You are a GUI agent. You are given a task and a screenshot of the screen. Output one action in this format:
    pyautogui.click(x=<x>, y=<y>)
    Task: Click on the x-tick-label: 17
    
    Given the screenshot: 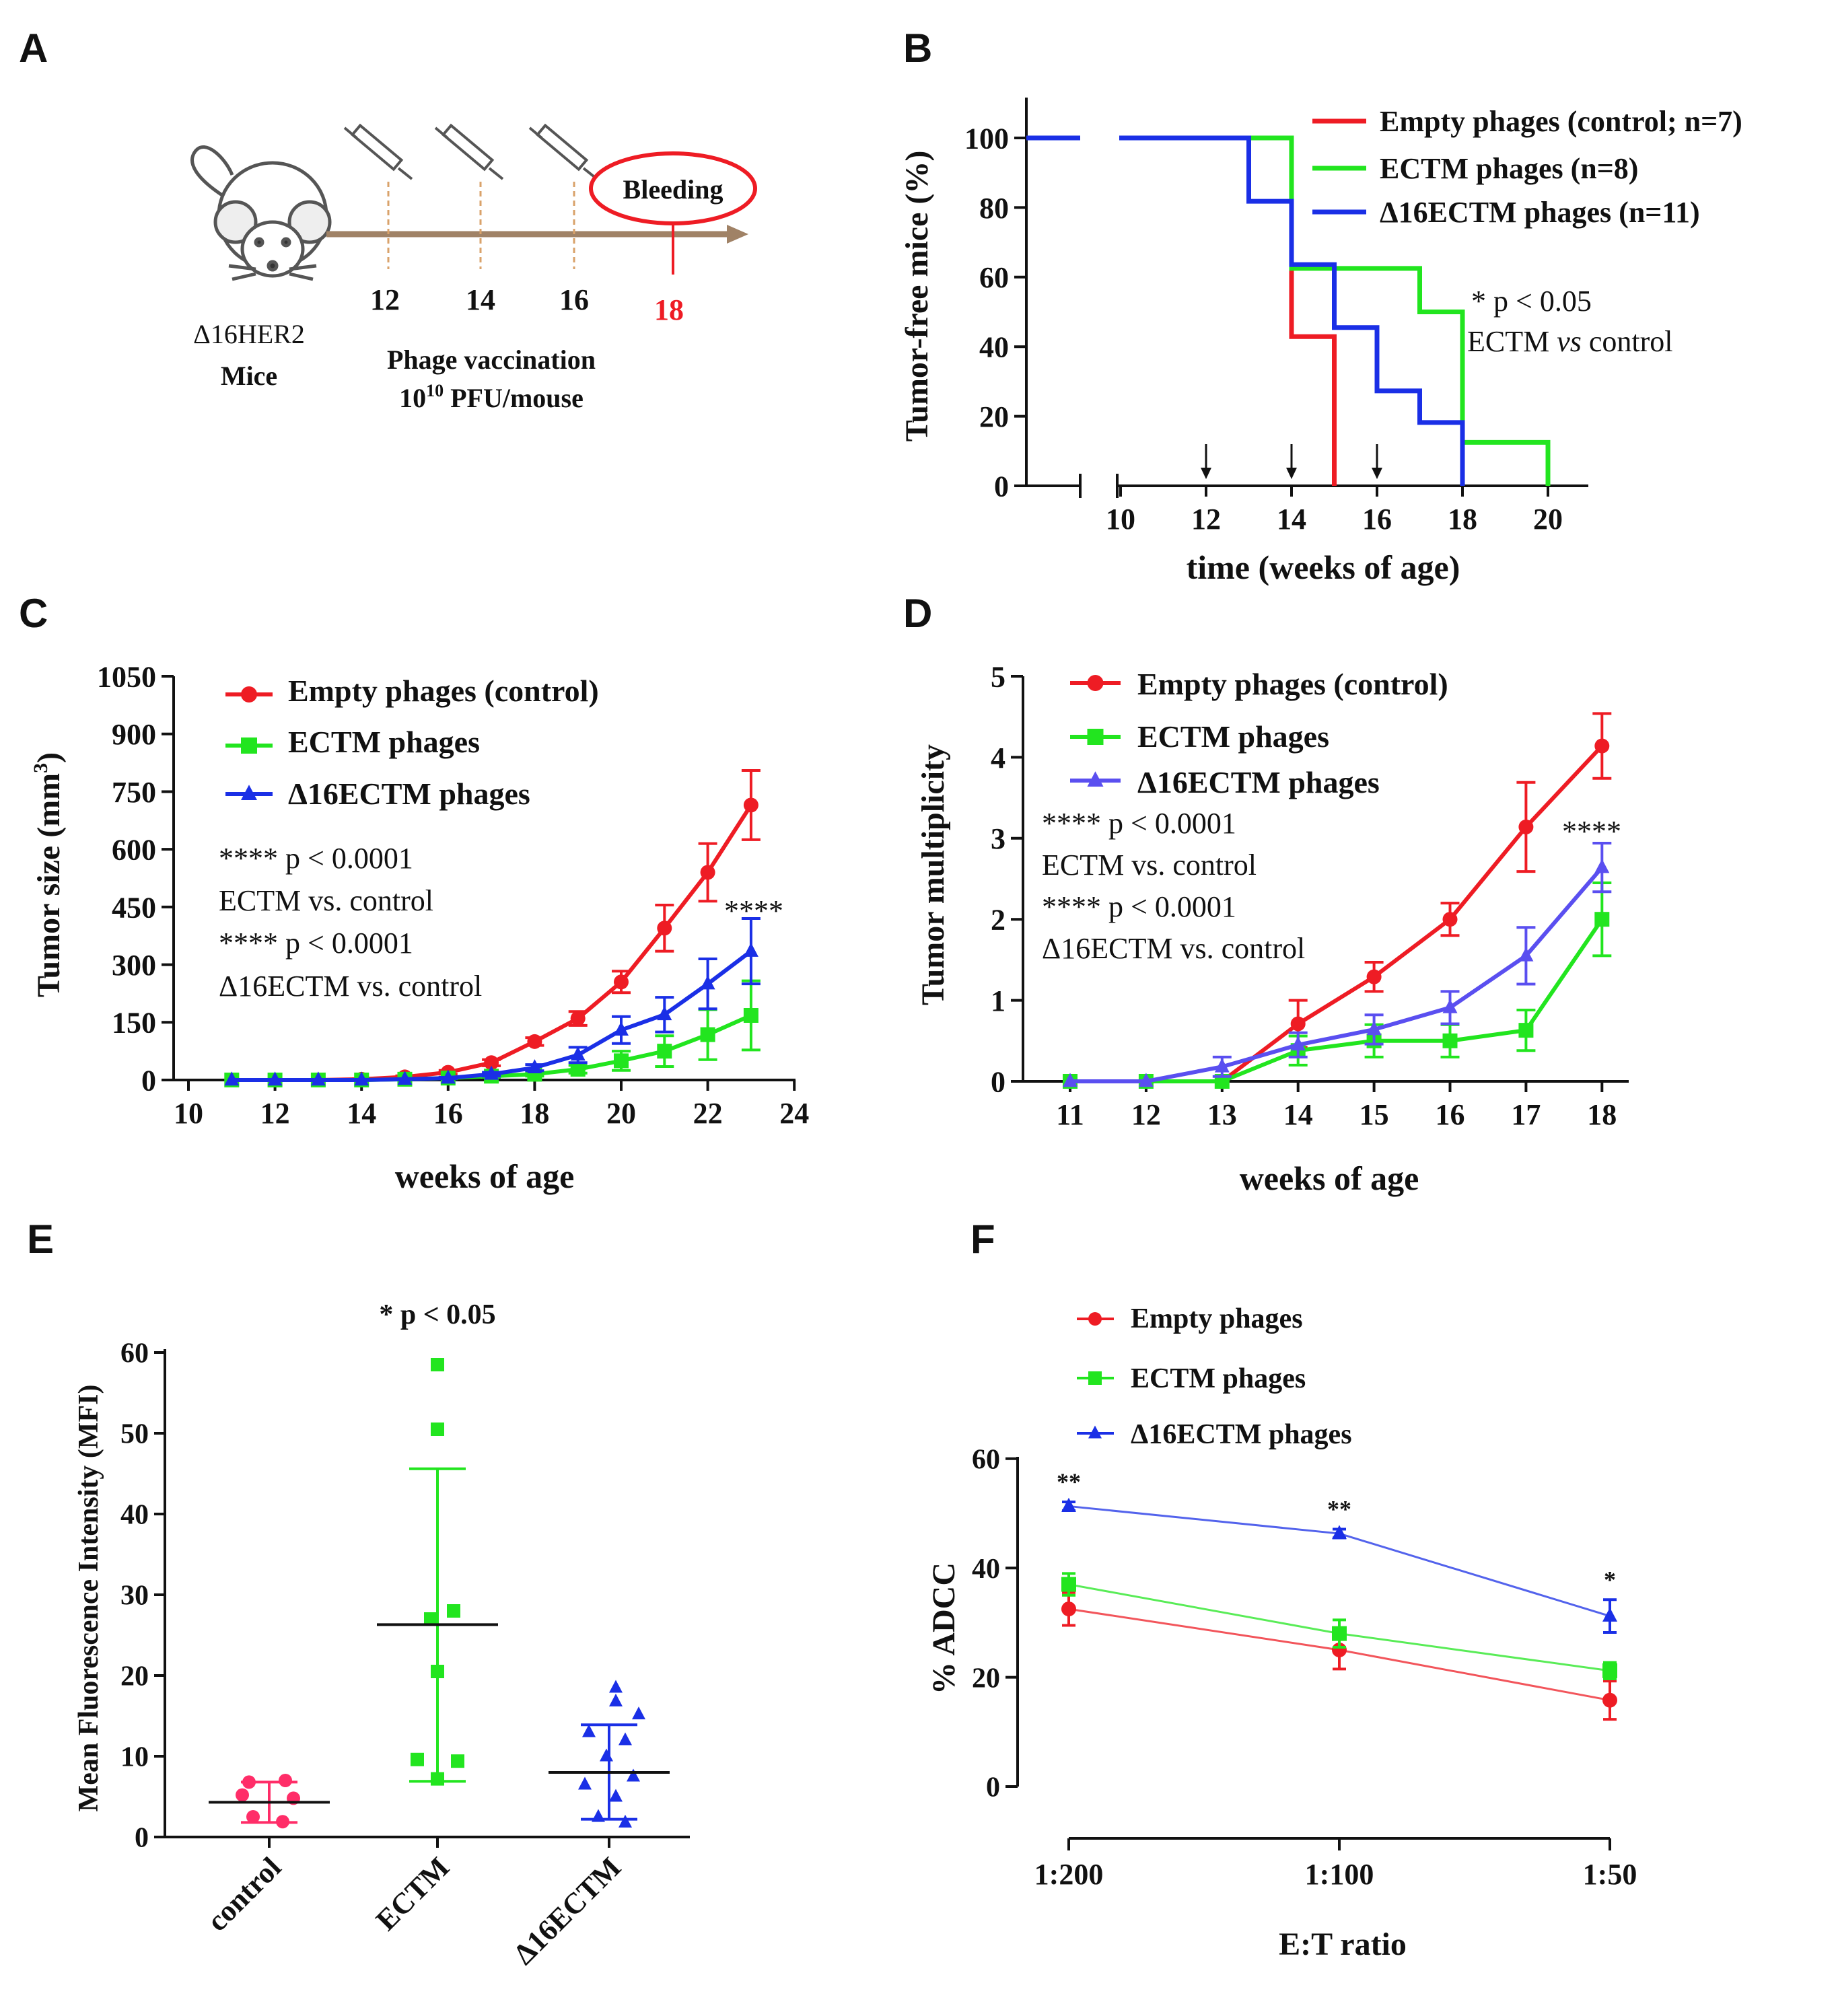 What is the action you would take?
    pyautogui.click(x=1526, y=1114)
    